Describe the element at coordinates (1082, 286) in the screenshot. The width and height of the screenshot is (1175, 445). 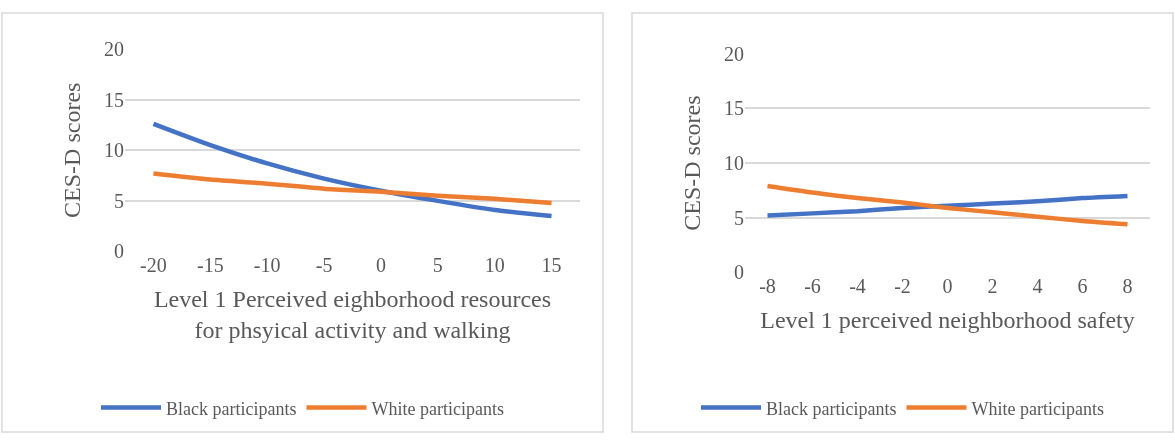
I see `x-tick-label: 6` at that location.